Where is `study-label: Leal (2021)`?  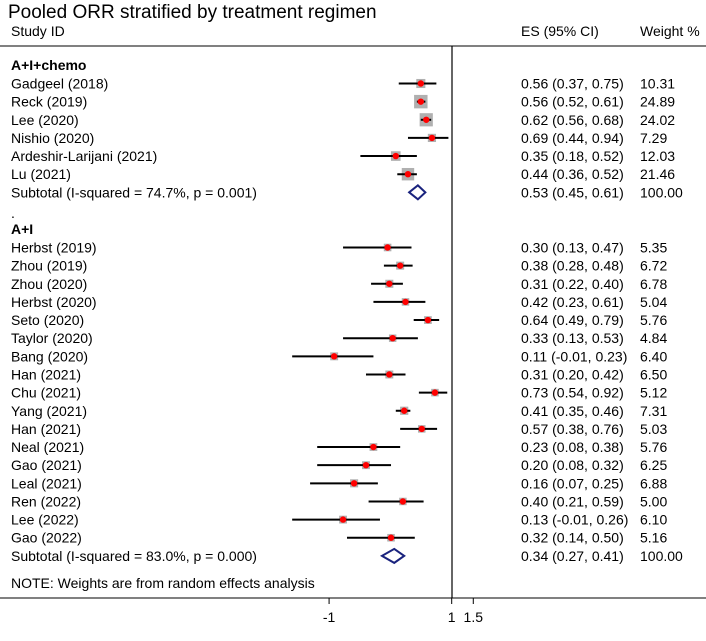 study-label: Leal (2021) is located at coordinates (46, 483).